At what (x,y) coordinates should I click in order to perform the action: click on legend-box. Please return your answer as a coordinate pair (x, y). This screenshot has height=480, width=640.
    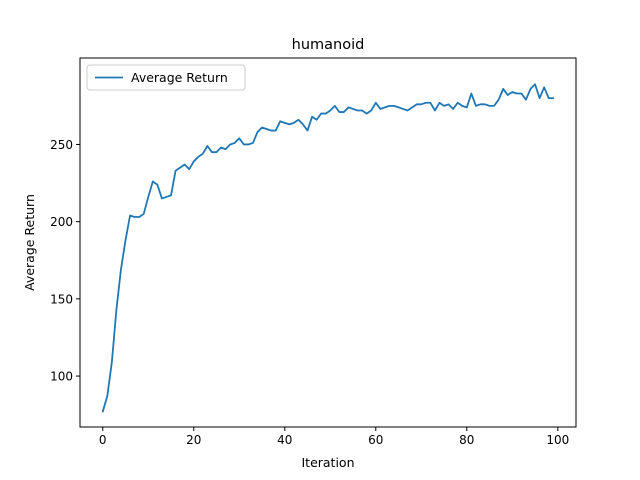
    Looking at the image, I should click on (166, 77).